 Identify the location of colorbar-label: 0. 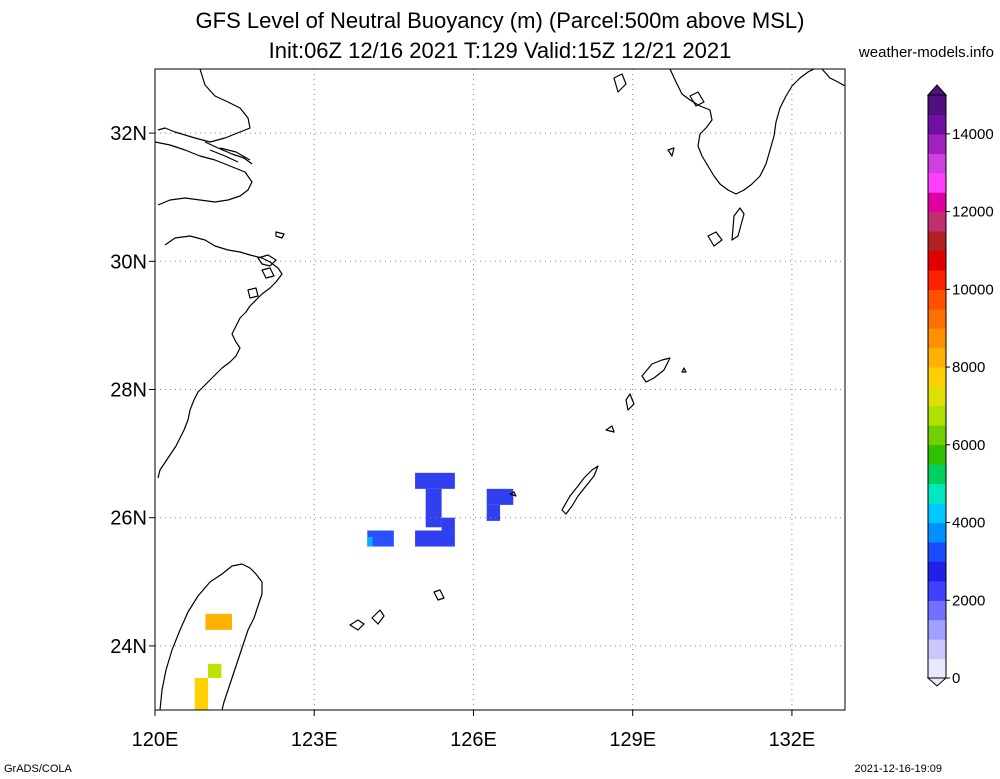
(956, 678).